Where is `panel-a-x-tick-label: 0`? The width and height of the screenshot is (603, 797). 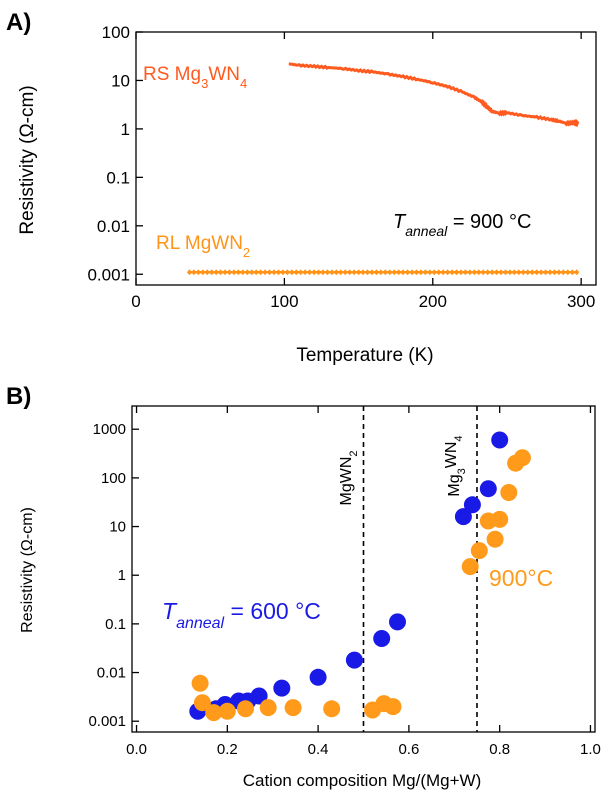
panel-a-x-tick-label: 0 is located at coordinates (135, 301).